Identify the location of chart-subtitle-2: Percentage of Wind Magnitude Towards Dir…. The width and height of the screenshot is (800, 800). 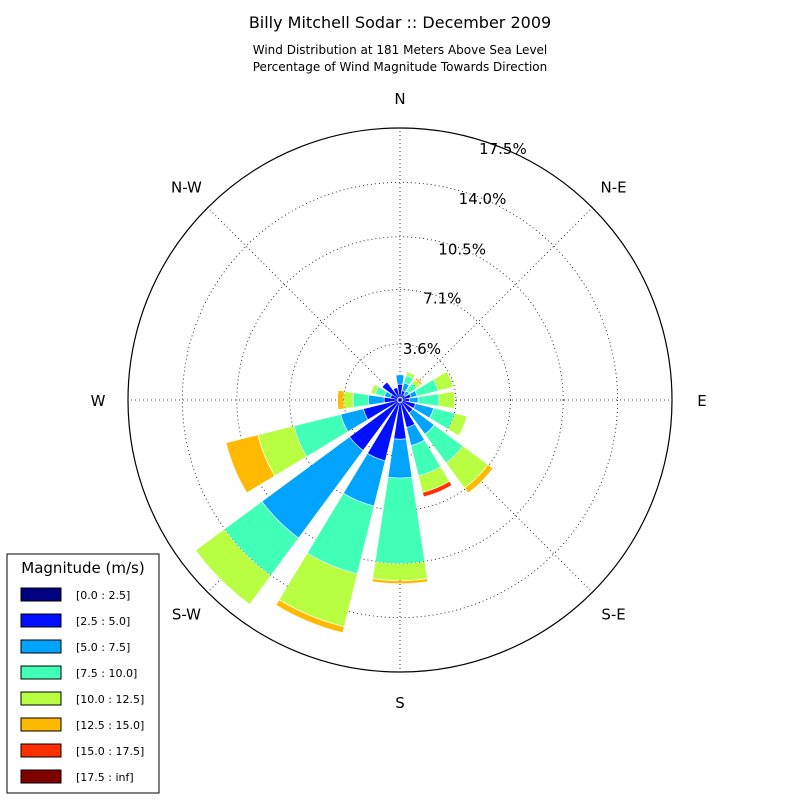
(400, 67).